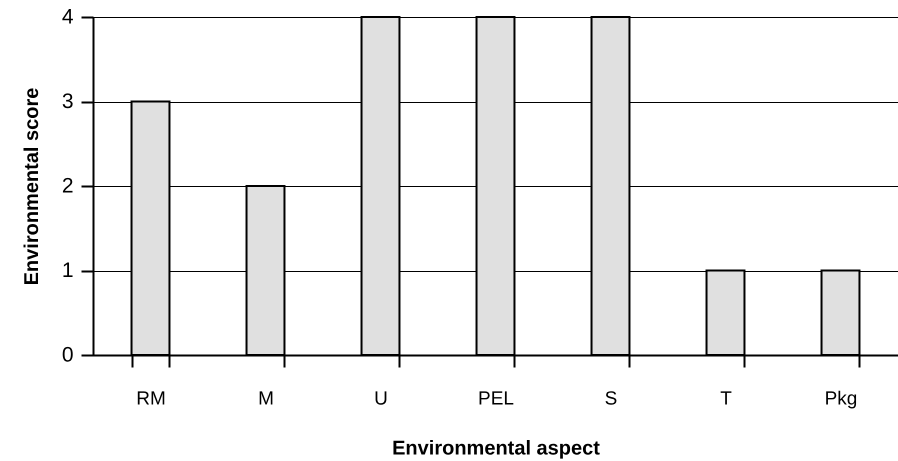  I want to click on y-tick-label: 3, so click(68, 101).